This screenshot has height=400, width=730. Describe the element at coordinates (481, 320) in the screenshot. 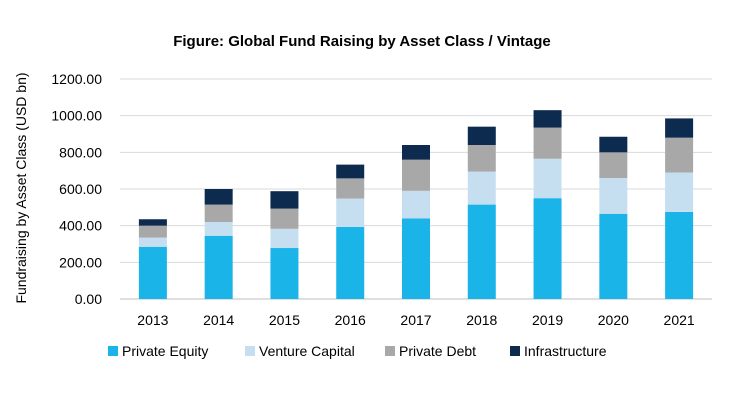

I see `x-tick-label: 2018` at that location.